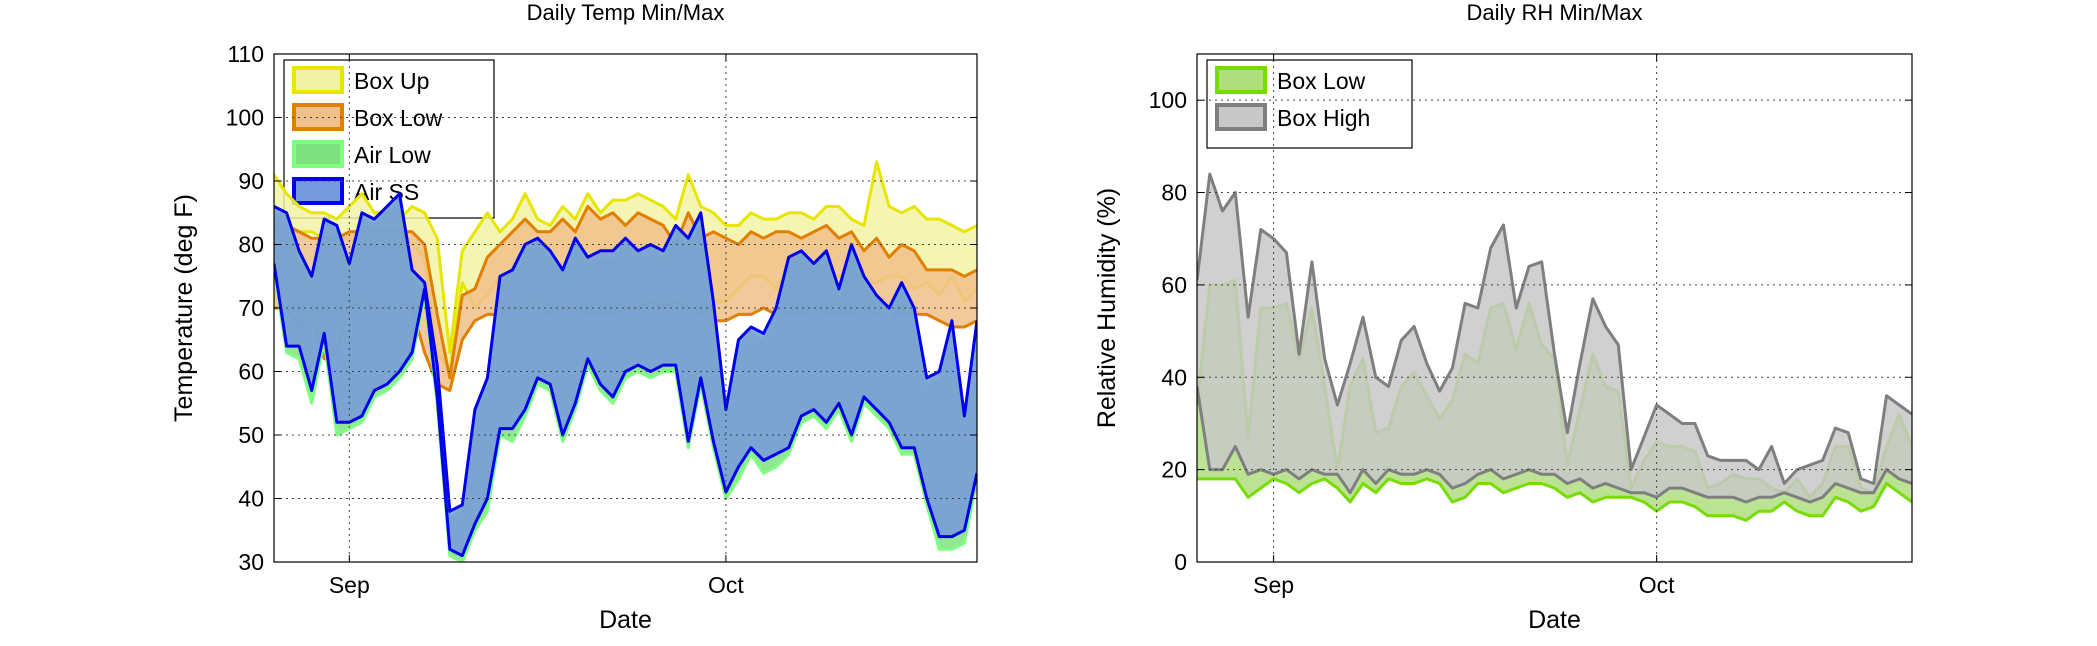 The width and height of the screenshot is (2097, 646). Describe the element at coordinates (392, 155) in the screenshot. I see `legend-label: Air Low` at that location.